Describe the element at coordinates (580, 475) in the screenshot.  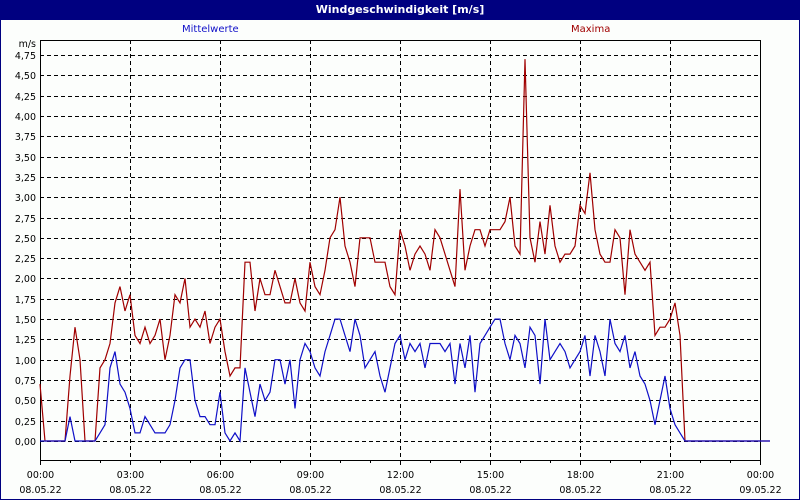
I see `x-tick-time: 18:00` at that location.